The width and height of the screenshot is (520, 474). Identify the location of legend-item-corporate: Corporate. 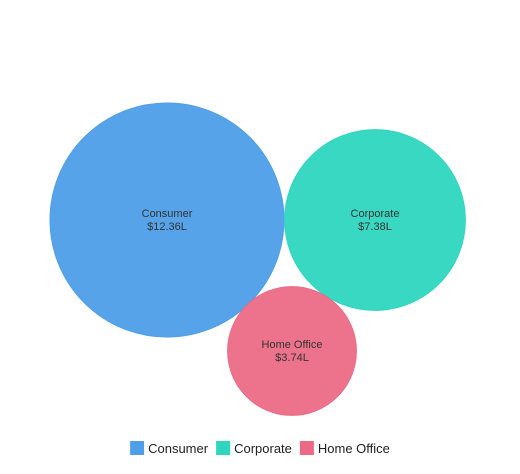
(254, 448).